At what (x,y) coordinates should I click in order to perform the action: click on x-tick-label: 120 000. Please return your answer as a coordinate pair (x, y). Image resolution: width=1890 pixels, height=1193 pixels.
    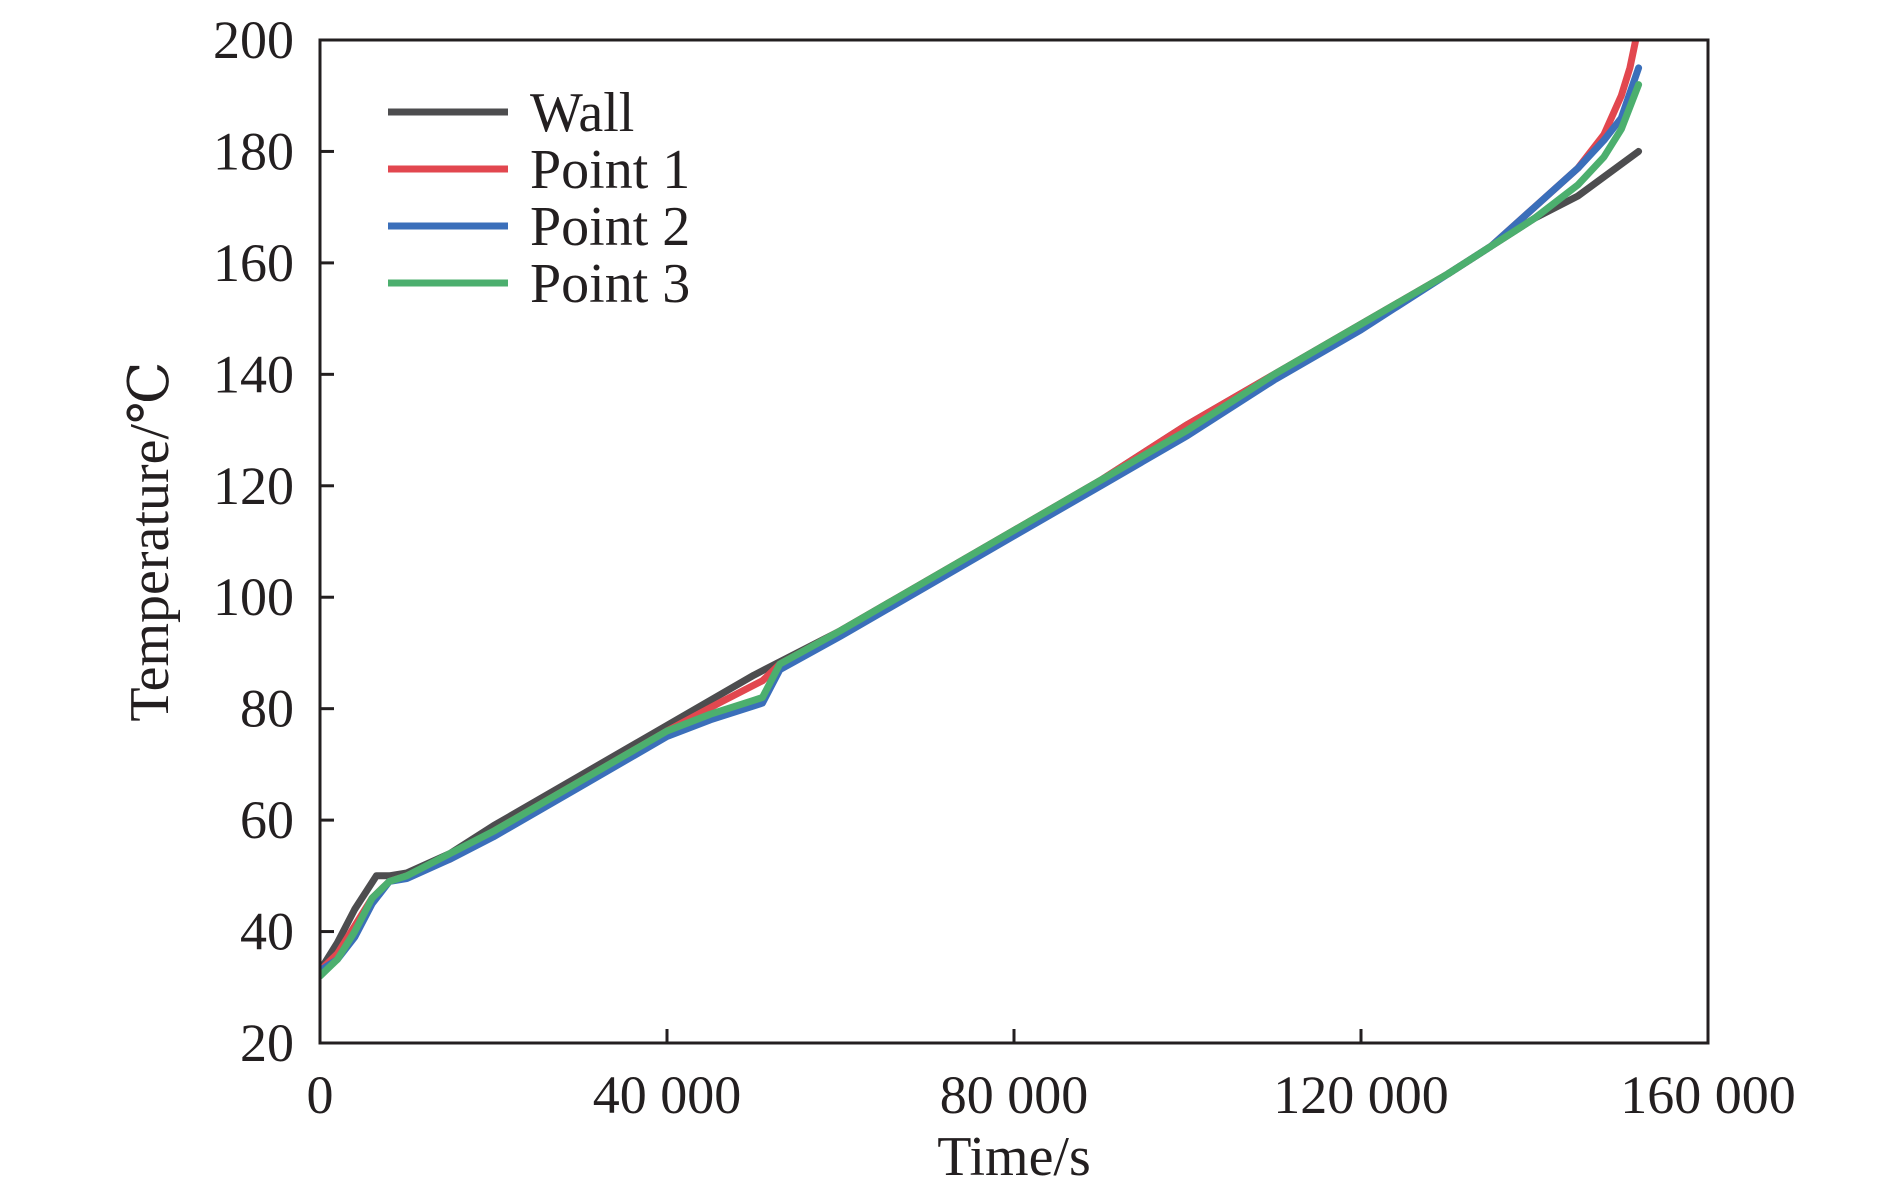
    Looking at the image, I should click on (1361, 1095).